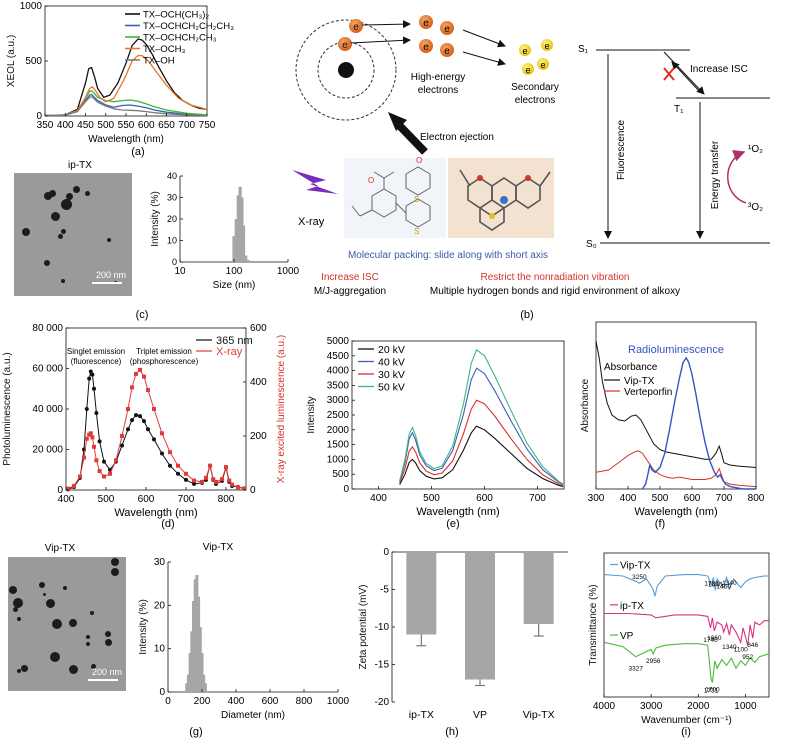  Describe the element at coordinates (60, 548) in the screenshot. I see `panel-g-micro-title: Vip-TX` at that location.